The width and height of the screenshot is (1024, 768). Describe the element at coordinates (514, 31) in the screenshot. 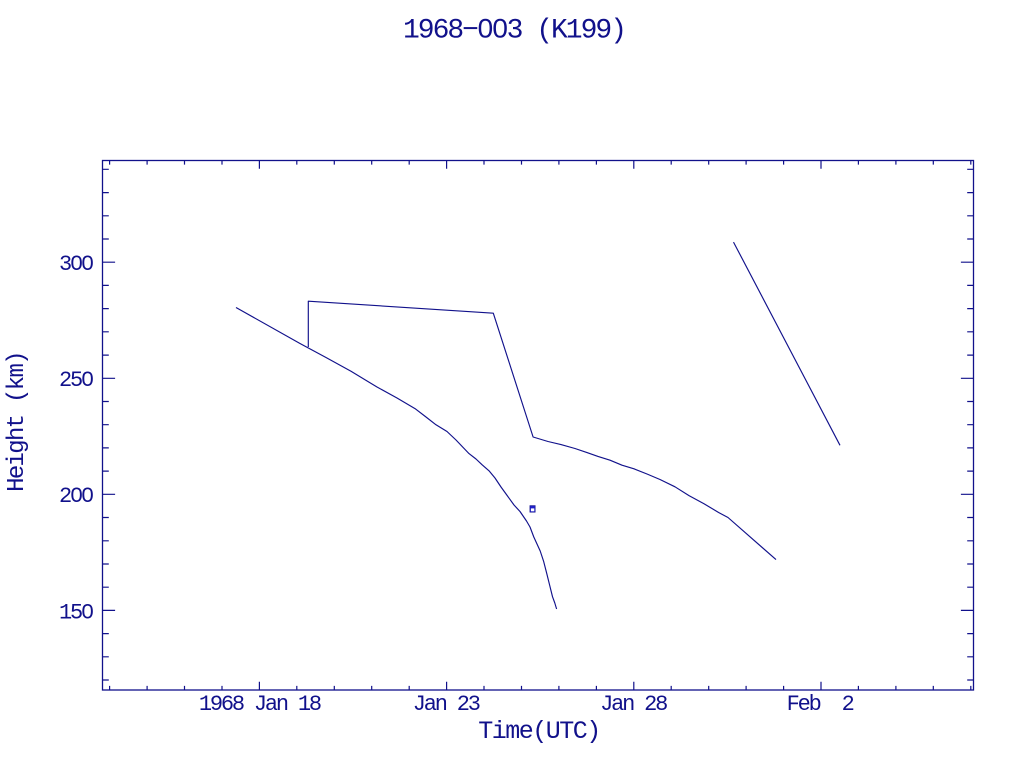

I see `svg-text: 1968−003 (K199)` at that location.